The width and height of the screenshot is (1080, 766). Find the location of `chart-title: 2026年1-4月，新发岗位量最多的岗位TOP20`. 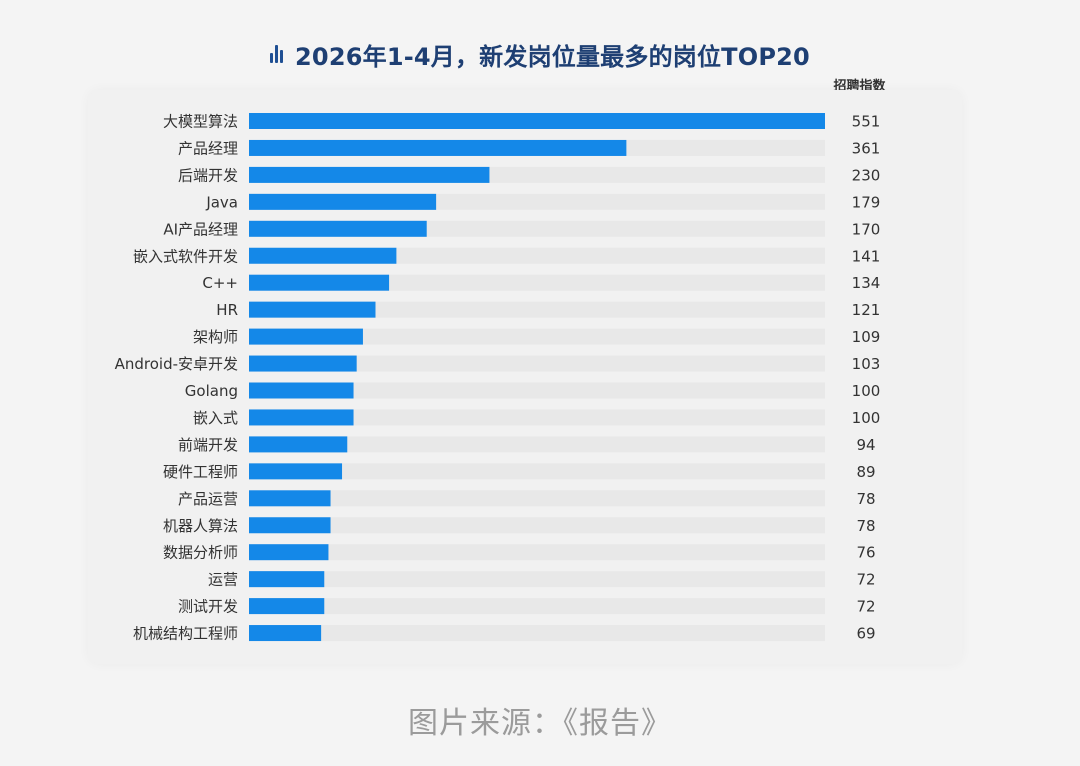

chart-title: 2026年1-4月，新发岗位量最多的岗位TOP20 is located at coordinates (540, 54).